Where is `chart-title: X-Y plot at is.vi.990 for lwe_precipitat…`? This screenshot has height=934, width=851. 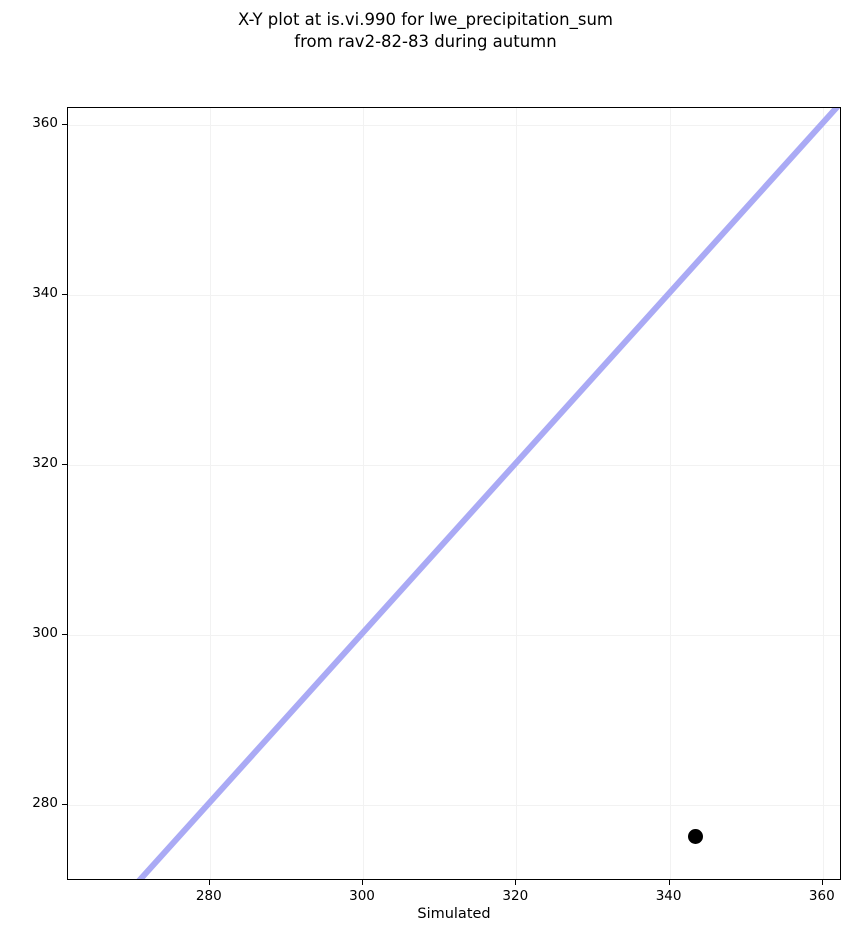
chart-title: X-Y plot at is.vi.990 for lwe_precipitat… is located at coordinates (425, 30).